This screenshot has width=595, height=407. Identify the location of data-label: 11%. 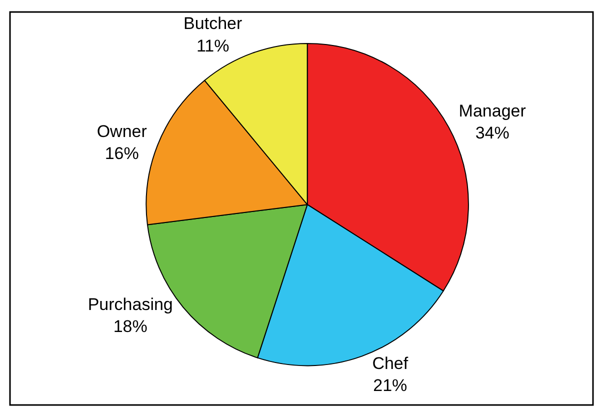
(213, 46).